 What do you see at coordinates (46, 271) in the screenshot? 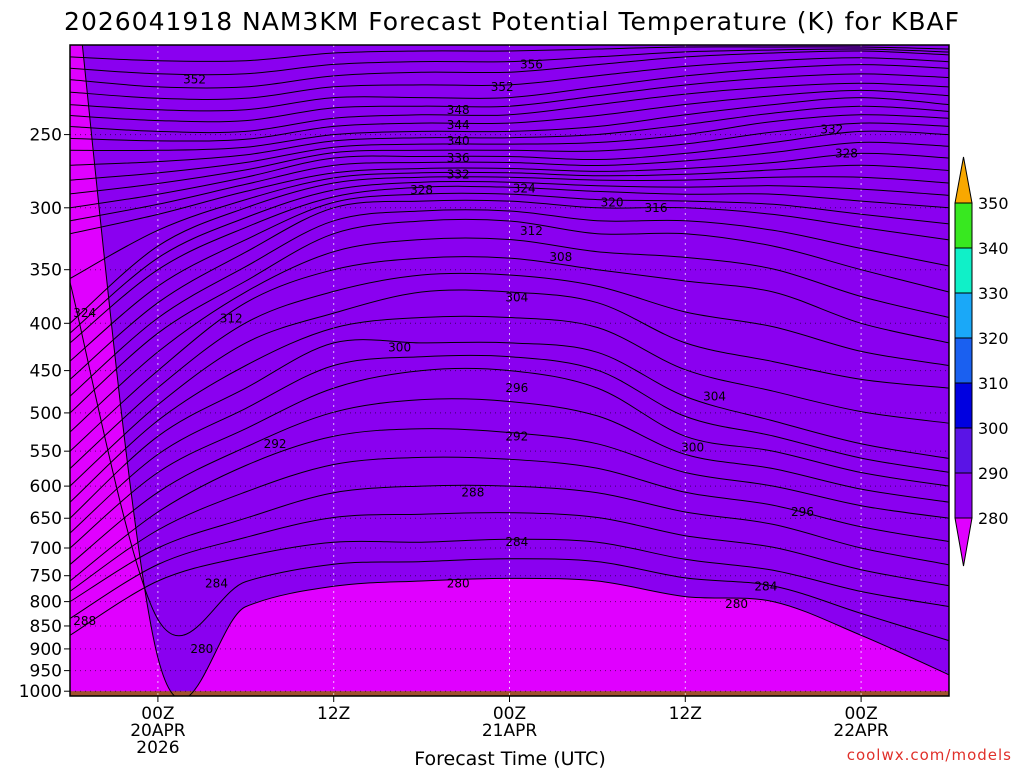
I see `y-tick-label-350: 350` at bounding box center [46, 271].